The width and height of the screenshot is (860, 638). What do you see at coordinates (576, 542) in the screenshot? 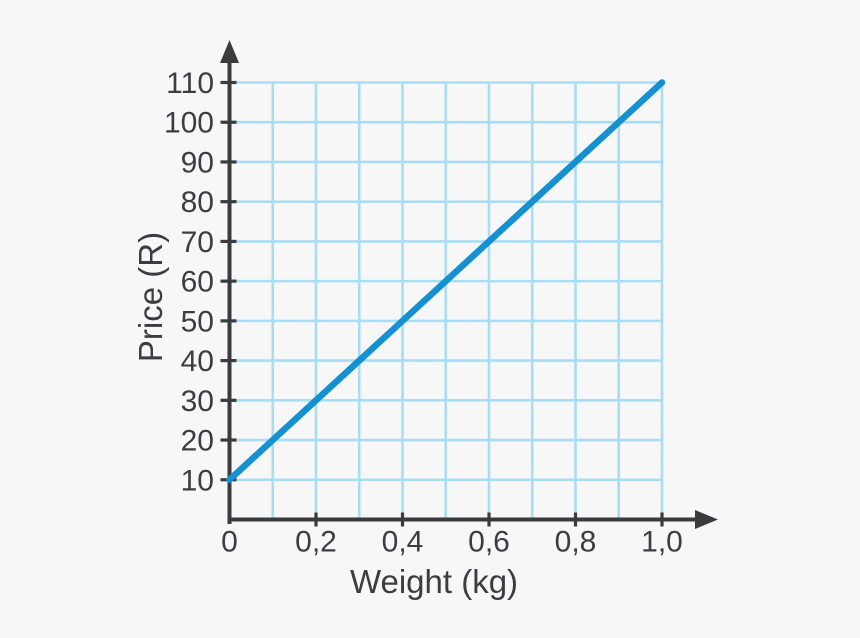
I see `x-tick-label: 0,8` at bounding box center [576, 542].